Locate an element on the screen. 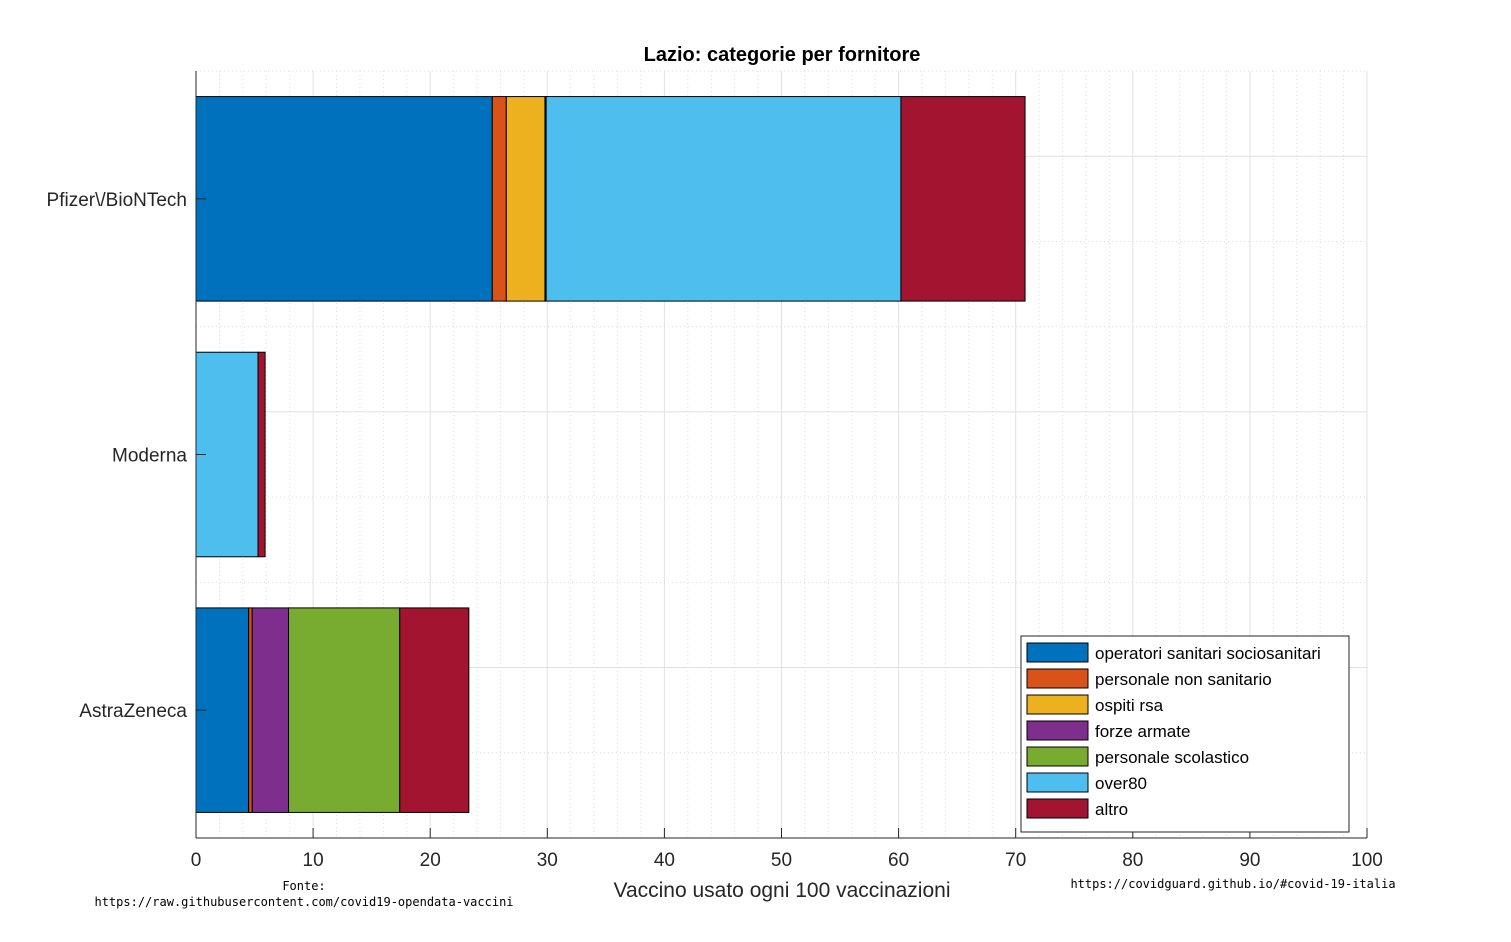 This screenshot has height=942, width=1511. x-tick-label: 100 is located at coordinates (1367, 860).